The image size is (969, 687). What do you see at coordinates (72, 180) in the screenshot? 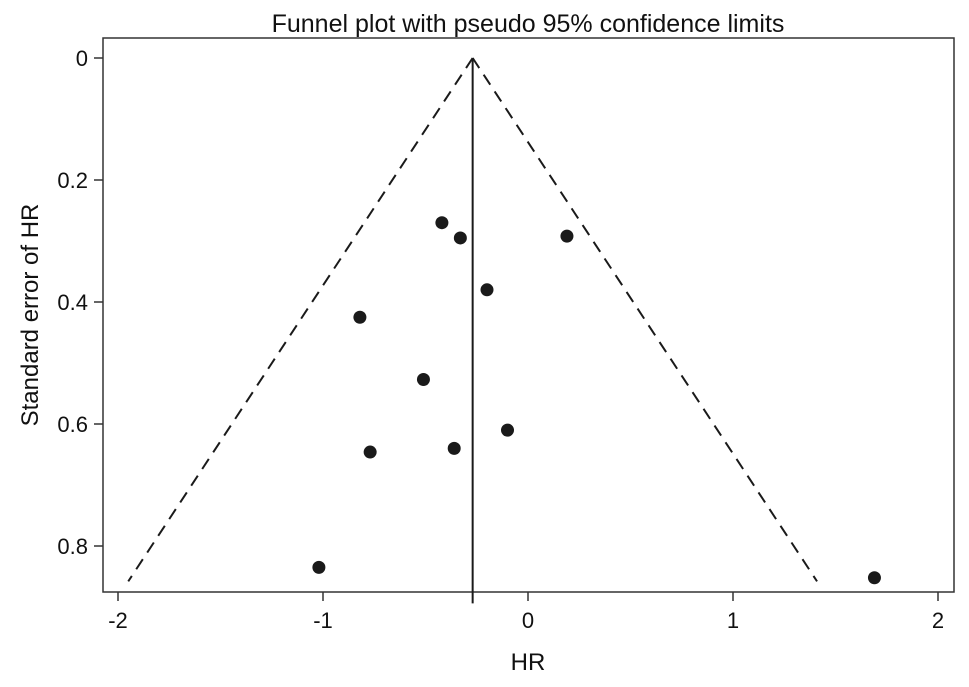
I see `y-tick-label: 0.2` at bounding box center [72, 180].